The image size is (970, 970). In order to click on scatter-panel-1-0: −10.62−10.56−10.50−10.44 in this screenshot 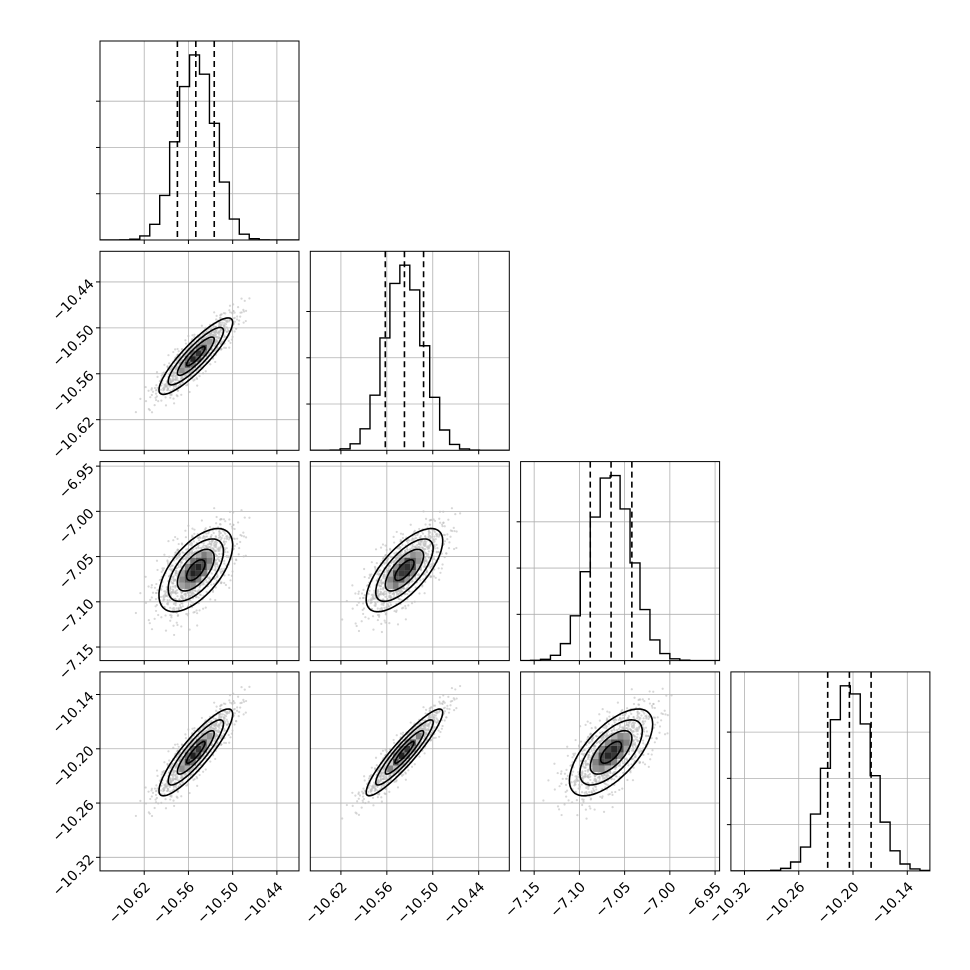, I will do `click(175, 356)`.